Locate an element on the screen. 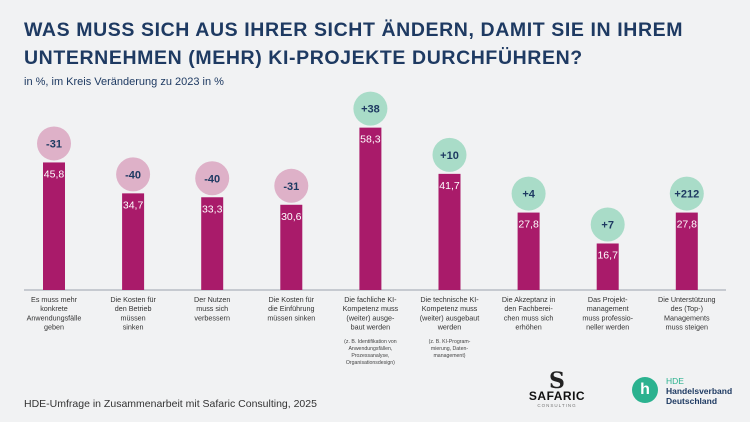 This screenshot has height=422, width=750. bar-value-label: 45,8 is located at coordinates (54, 174).